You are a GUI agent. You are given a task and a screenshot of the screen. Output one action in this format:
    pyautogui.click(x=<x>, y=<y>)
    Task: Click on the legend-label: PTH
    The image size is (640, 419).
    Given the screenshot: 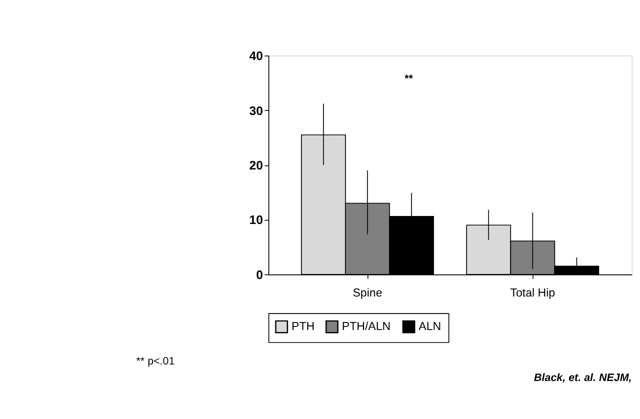 What is the action you would take?
    pyautogui.click(x=303, y=327)
    